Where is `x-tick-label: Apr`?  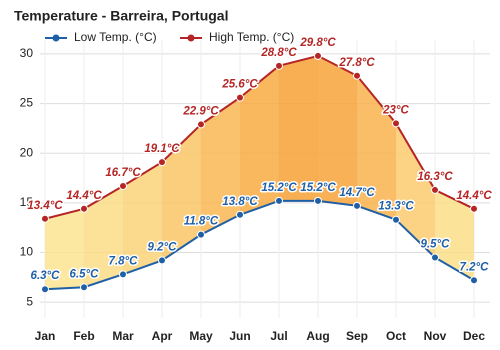 x-tick-label: Apr is located at coordinates (162, 336).